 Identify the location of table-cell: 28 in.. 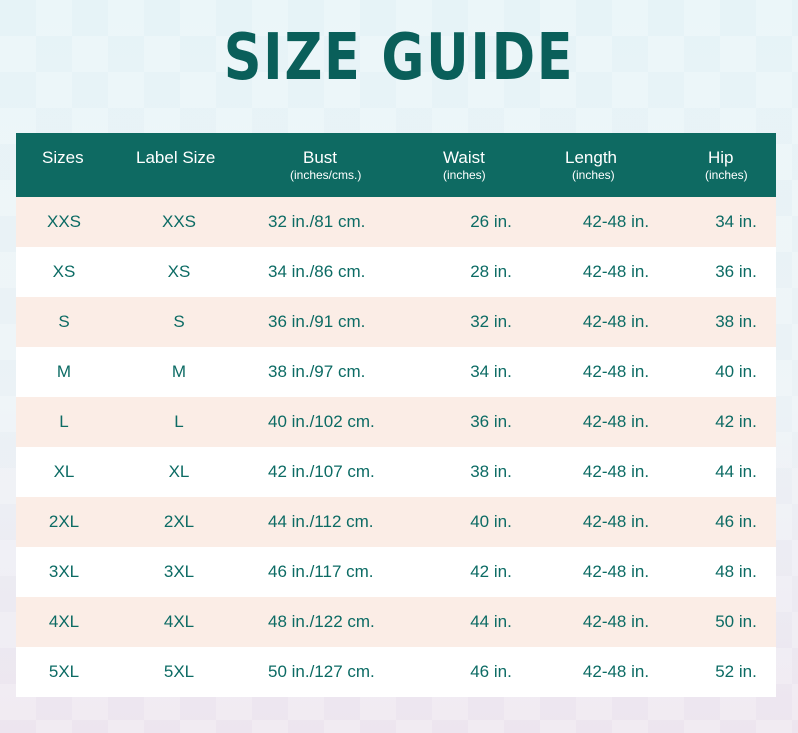
(491, 271).